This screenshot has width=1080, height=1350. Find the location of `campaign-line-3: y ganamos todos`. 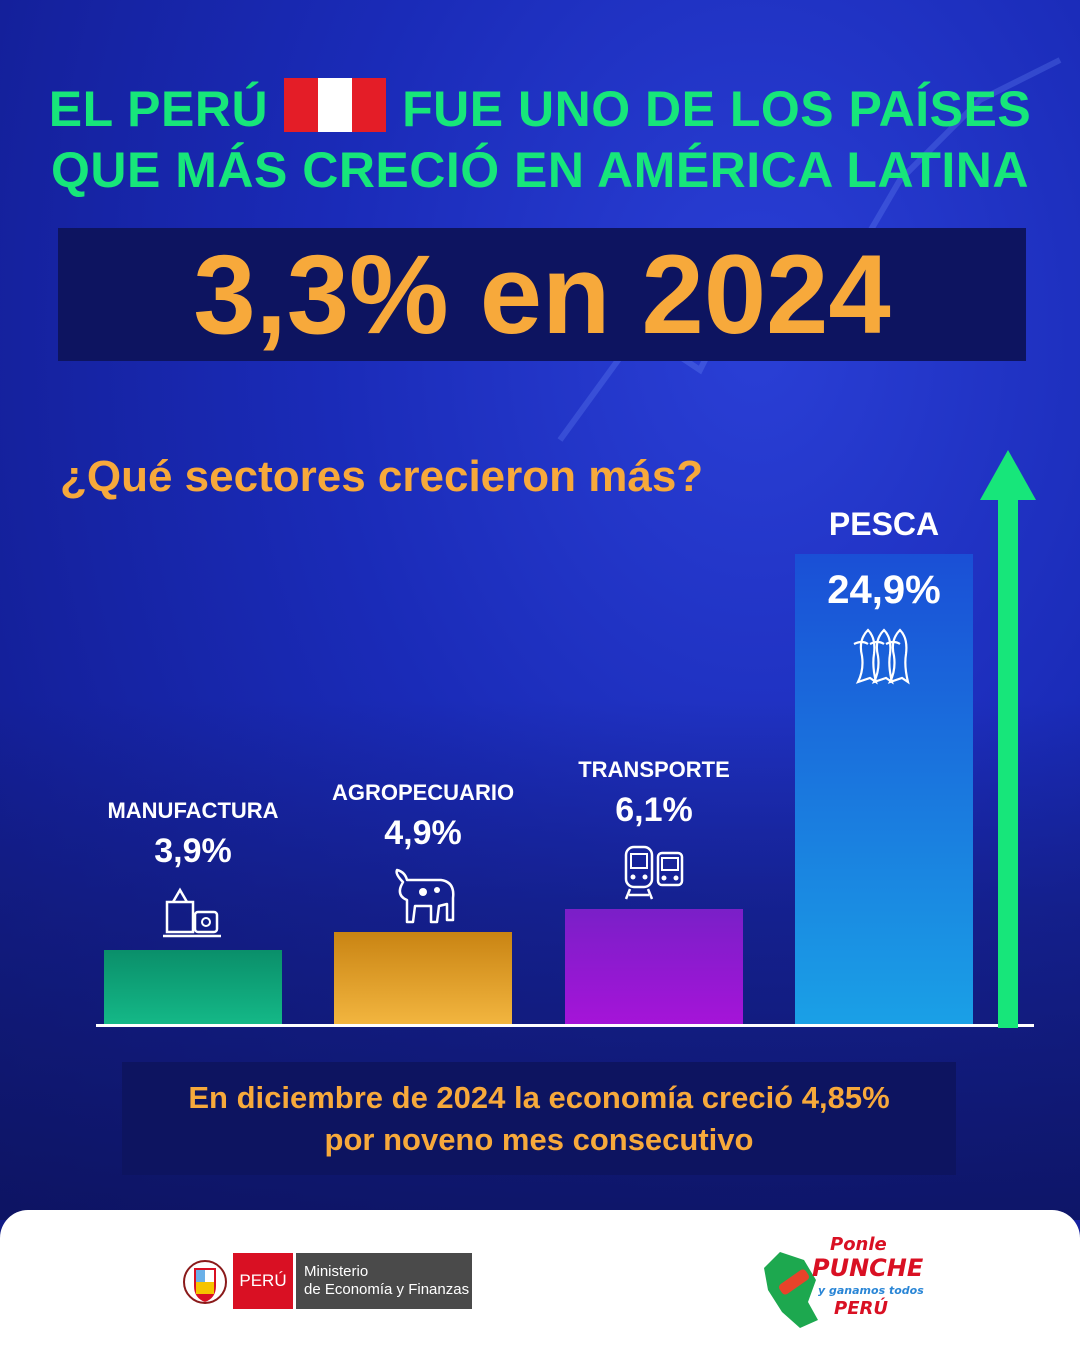

campaign-line-3: y ganamos todos is located at coordinates (871, 1290).